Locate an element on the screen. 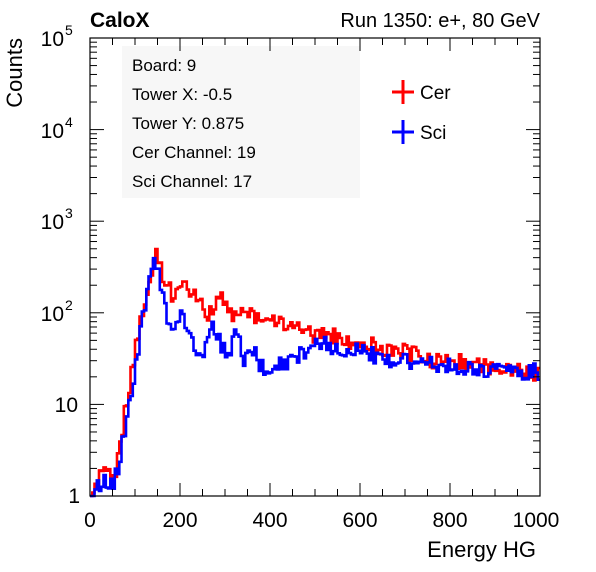  run-label: Run 1350: e+, 80 GeV is located at coordinates (440, 21).